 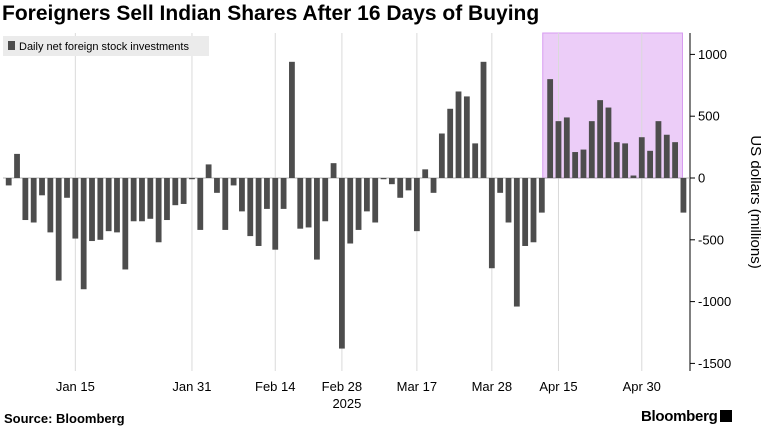 What do you see at coordinates (714, 301) in the screenshot?
I see `y-tick-label: -1000` at bounding box center [714, 301].